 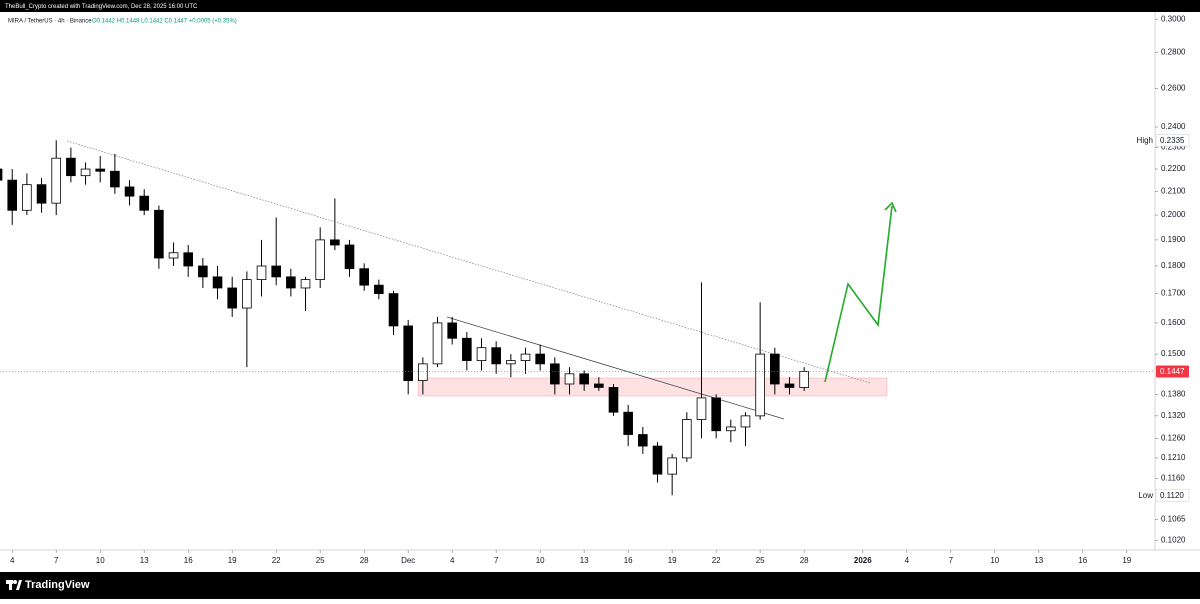 What do you see at coordinates (1173, 293) in the screenshot?
I see `y-tick-label: 0.1700` at bounding box center [1173, 293].